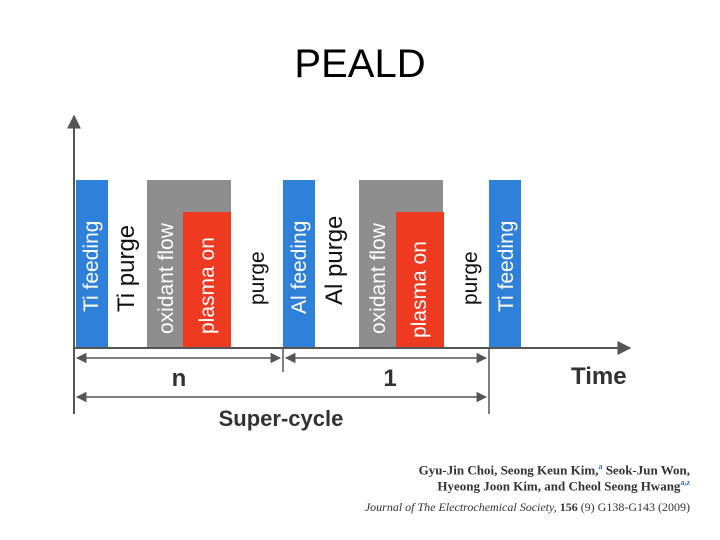 The width and height of the screenshot is (720, 540). What do you see at coordinates (360, 64) in the screenshot?
I see `slide-title: PEALD` at bounding box center [360, 64].